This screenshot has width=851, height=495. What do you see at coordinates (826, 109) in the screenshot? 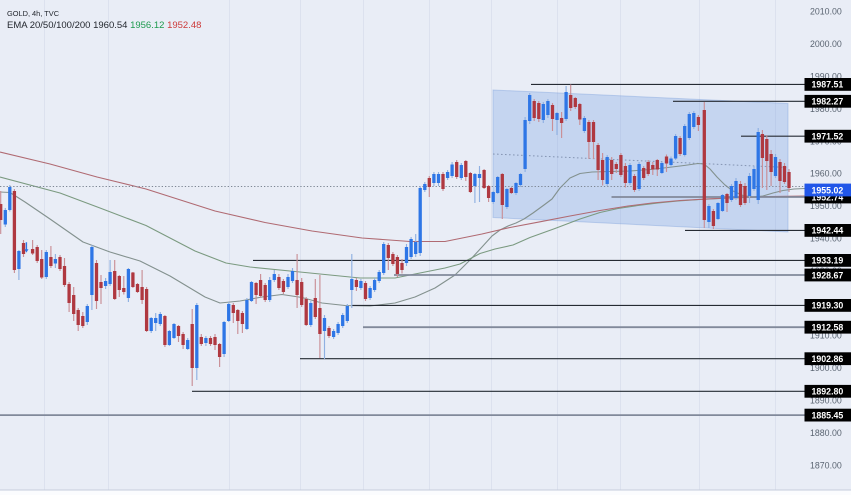
I see `svg-text: 1980.00` at bounding box center [826, 109].